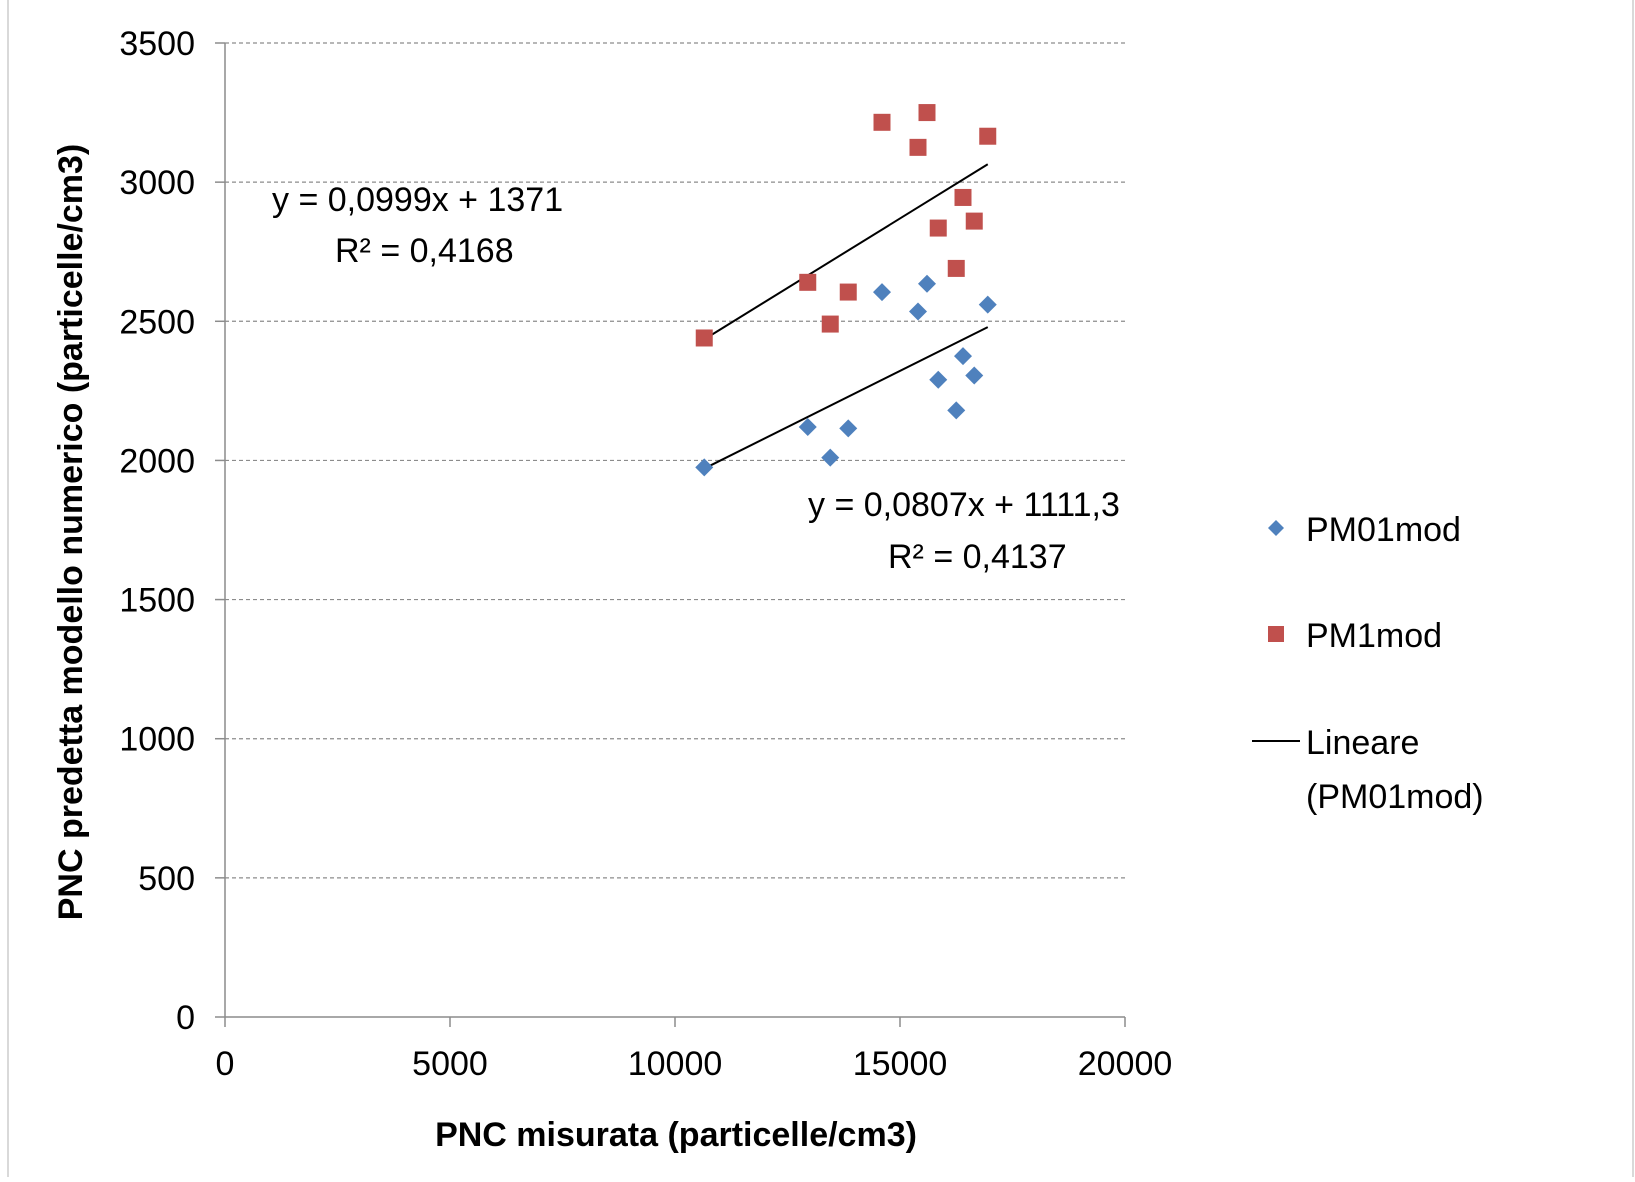 Image resolution: width=1635 pixels, height=1182 pixels. I want to click on trendline-r2-pm1mod: R² = 0,4168, so click(424, 251).